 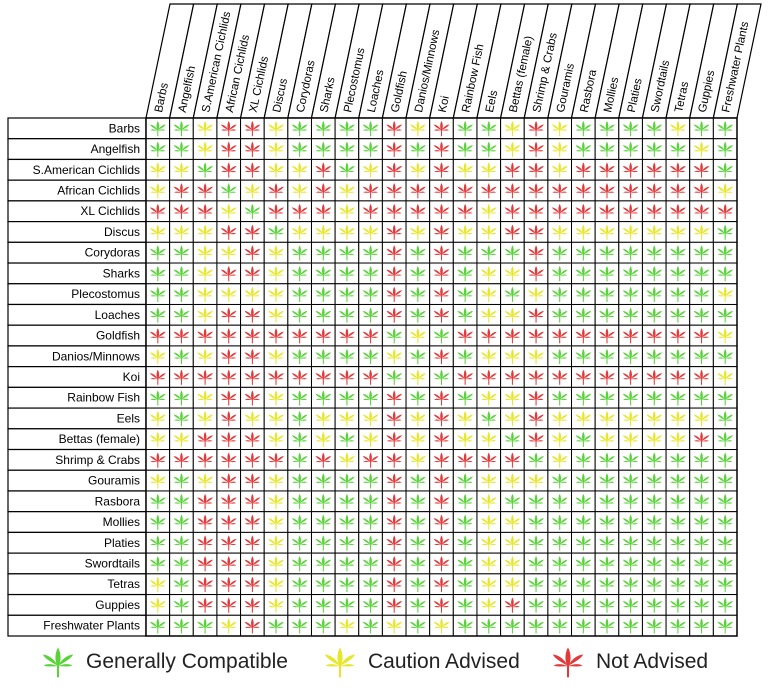 What do you see at coordinates (124, 128) in the screenshot?
I see `row-label: Barbs` at bounding box center [124, 128].